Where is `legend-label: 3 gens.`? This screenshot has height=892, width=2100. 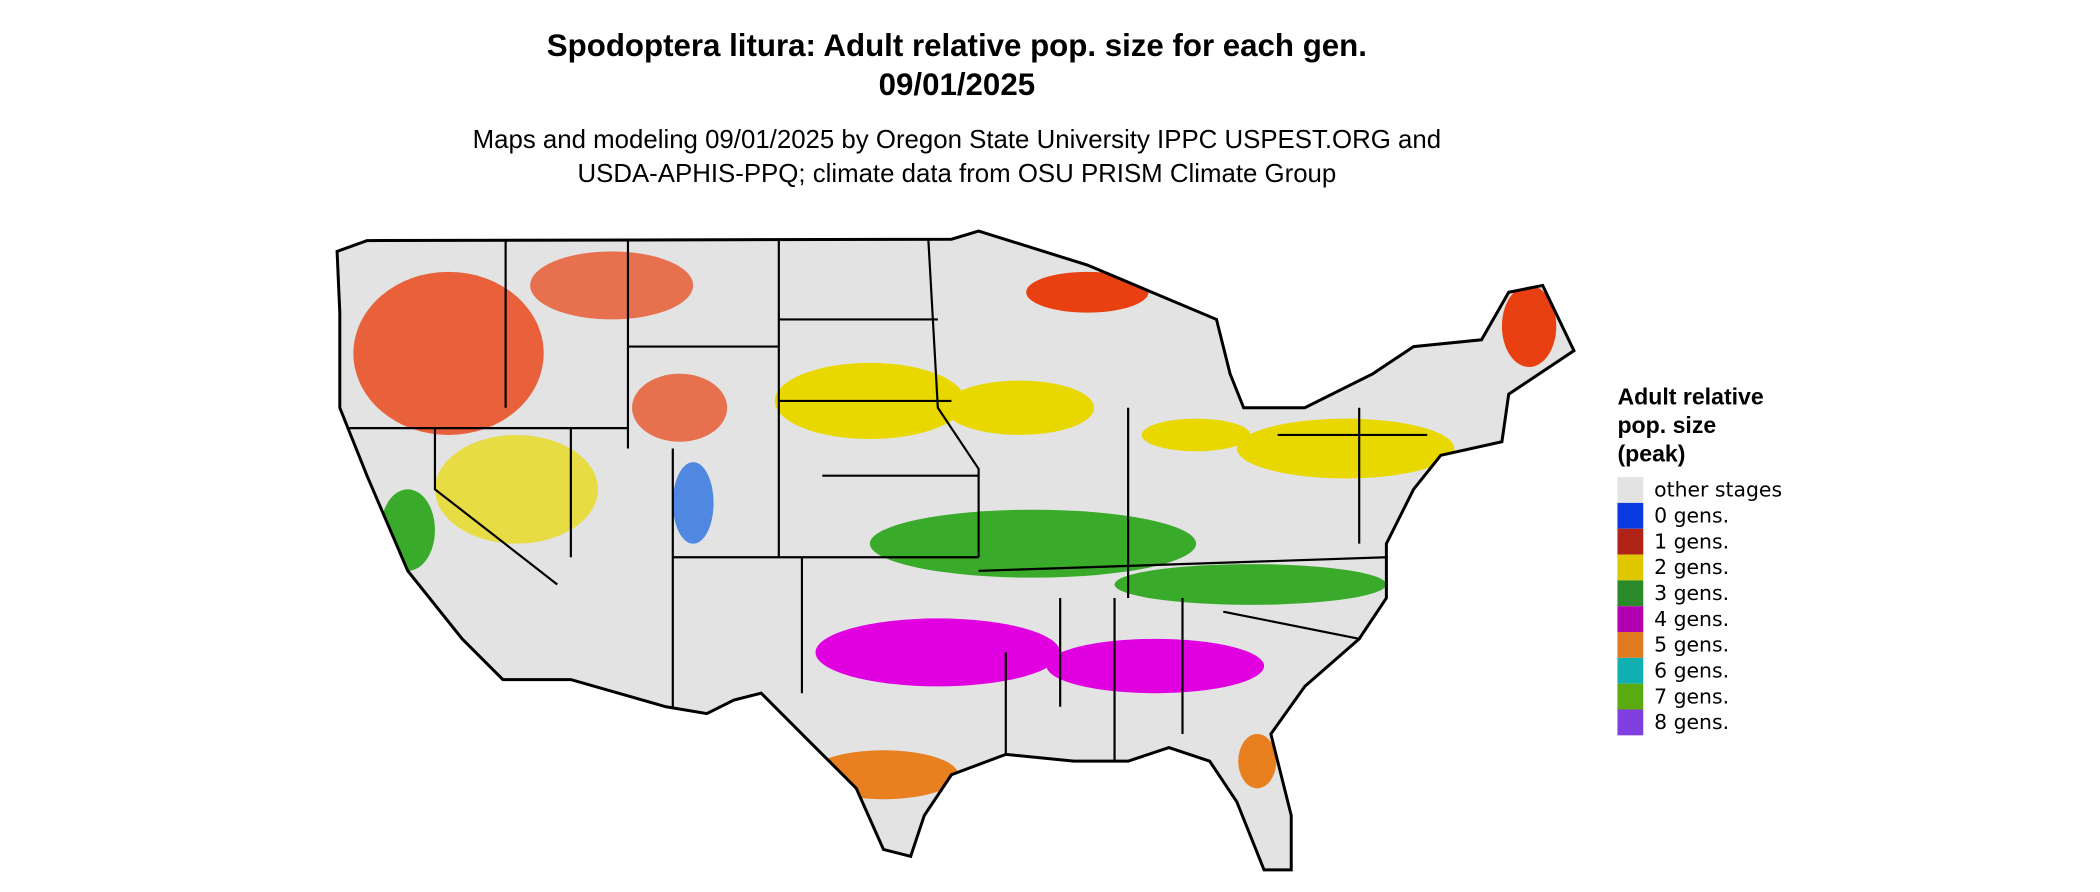
legend-label: 3 gens. is located at coordinates (1691, 593).